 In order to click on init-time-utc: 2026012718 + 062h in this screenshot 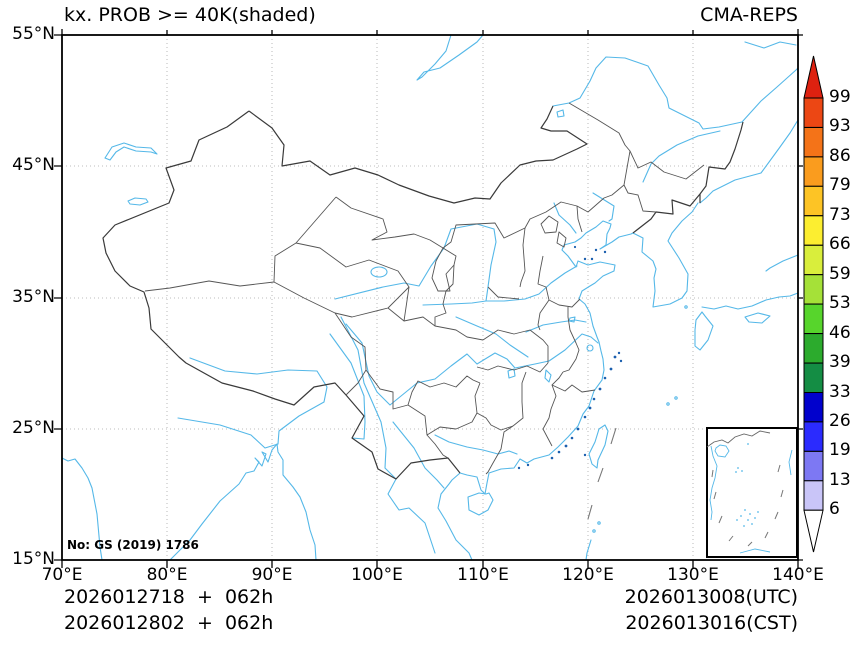, I will do `click(169, 597)`.